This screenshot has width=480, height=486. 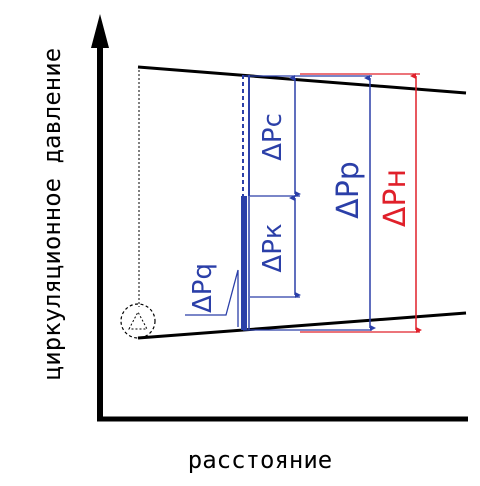 What do you see at coordinates (348, 190) in the screenshot?
I see `dp-p-label: ΔPp` at bounding box center [348, 190].